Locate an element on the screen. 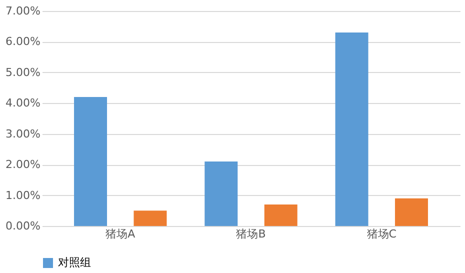 This screenshot has width=465, height=273. y-tick-label: 1.00% is located at coordinates (23, 195).